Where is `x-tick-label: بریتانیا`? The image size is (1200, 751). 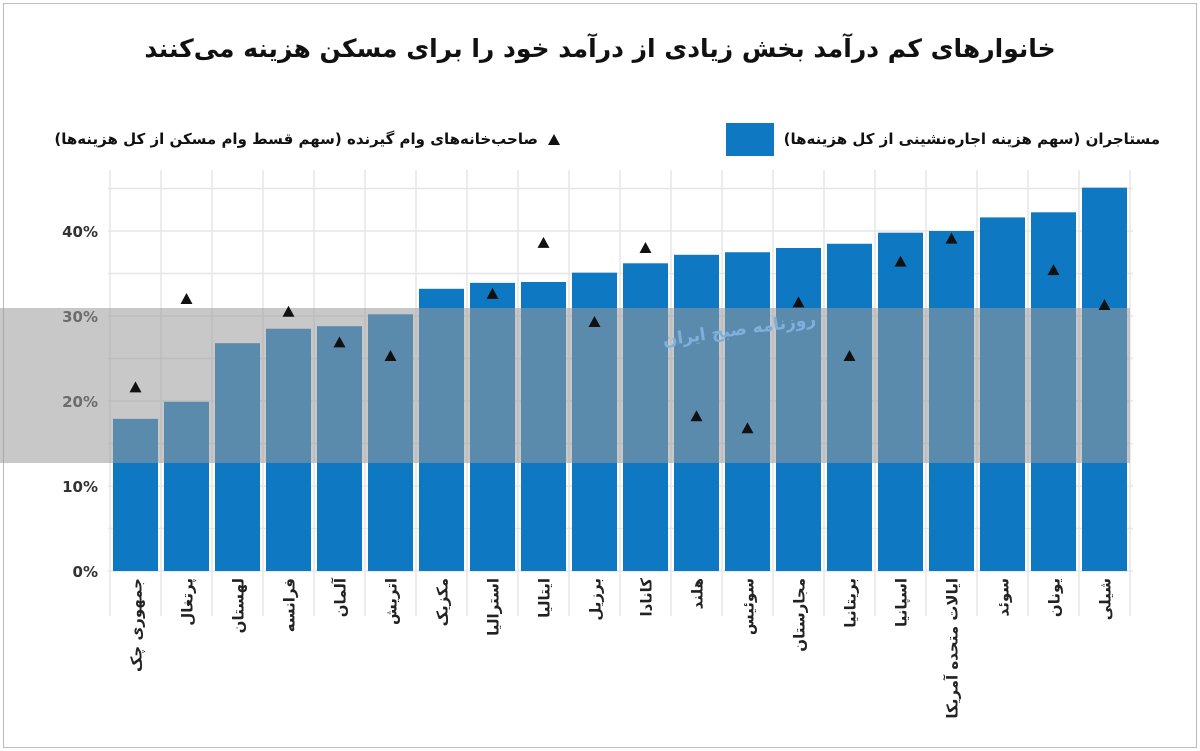
x-tick-label: بریتانیا is located at coordinates (851, 603).